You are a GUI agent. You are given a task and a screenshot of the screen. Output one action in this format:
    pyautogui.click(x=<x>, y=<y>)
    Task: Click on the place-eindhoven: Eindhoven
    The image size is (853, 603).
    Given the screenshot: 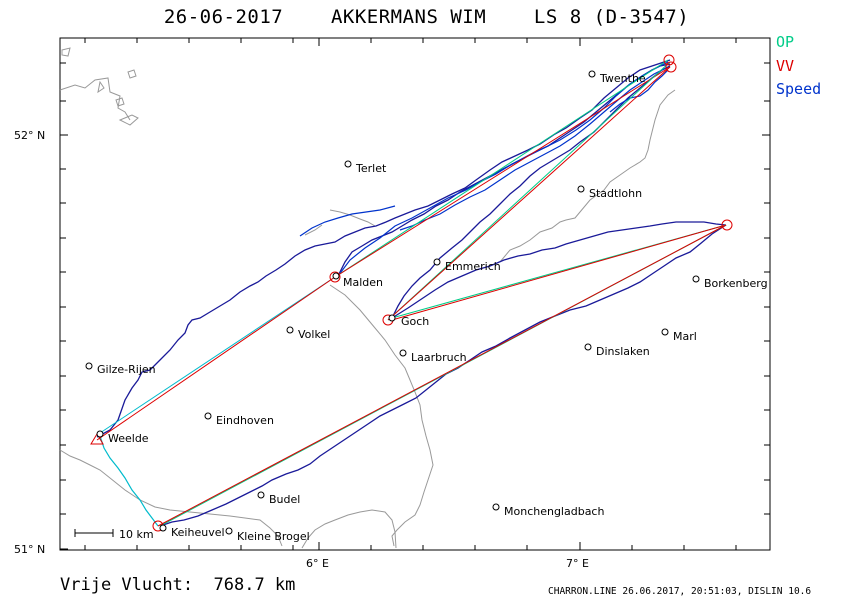 What is the action you would take?
    pyautogui.click(x=245, y=420)
    